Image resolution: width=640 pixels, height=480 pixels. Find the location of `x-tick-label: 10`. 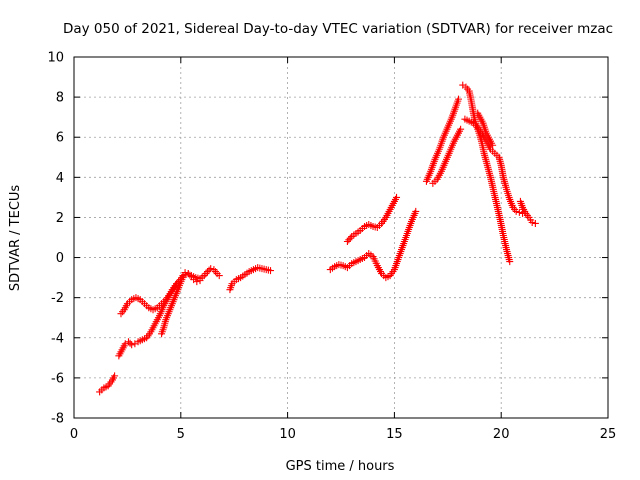

x-tick-label: 10 is located at coordinates (287, 434).